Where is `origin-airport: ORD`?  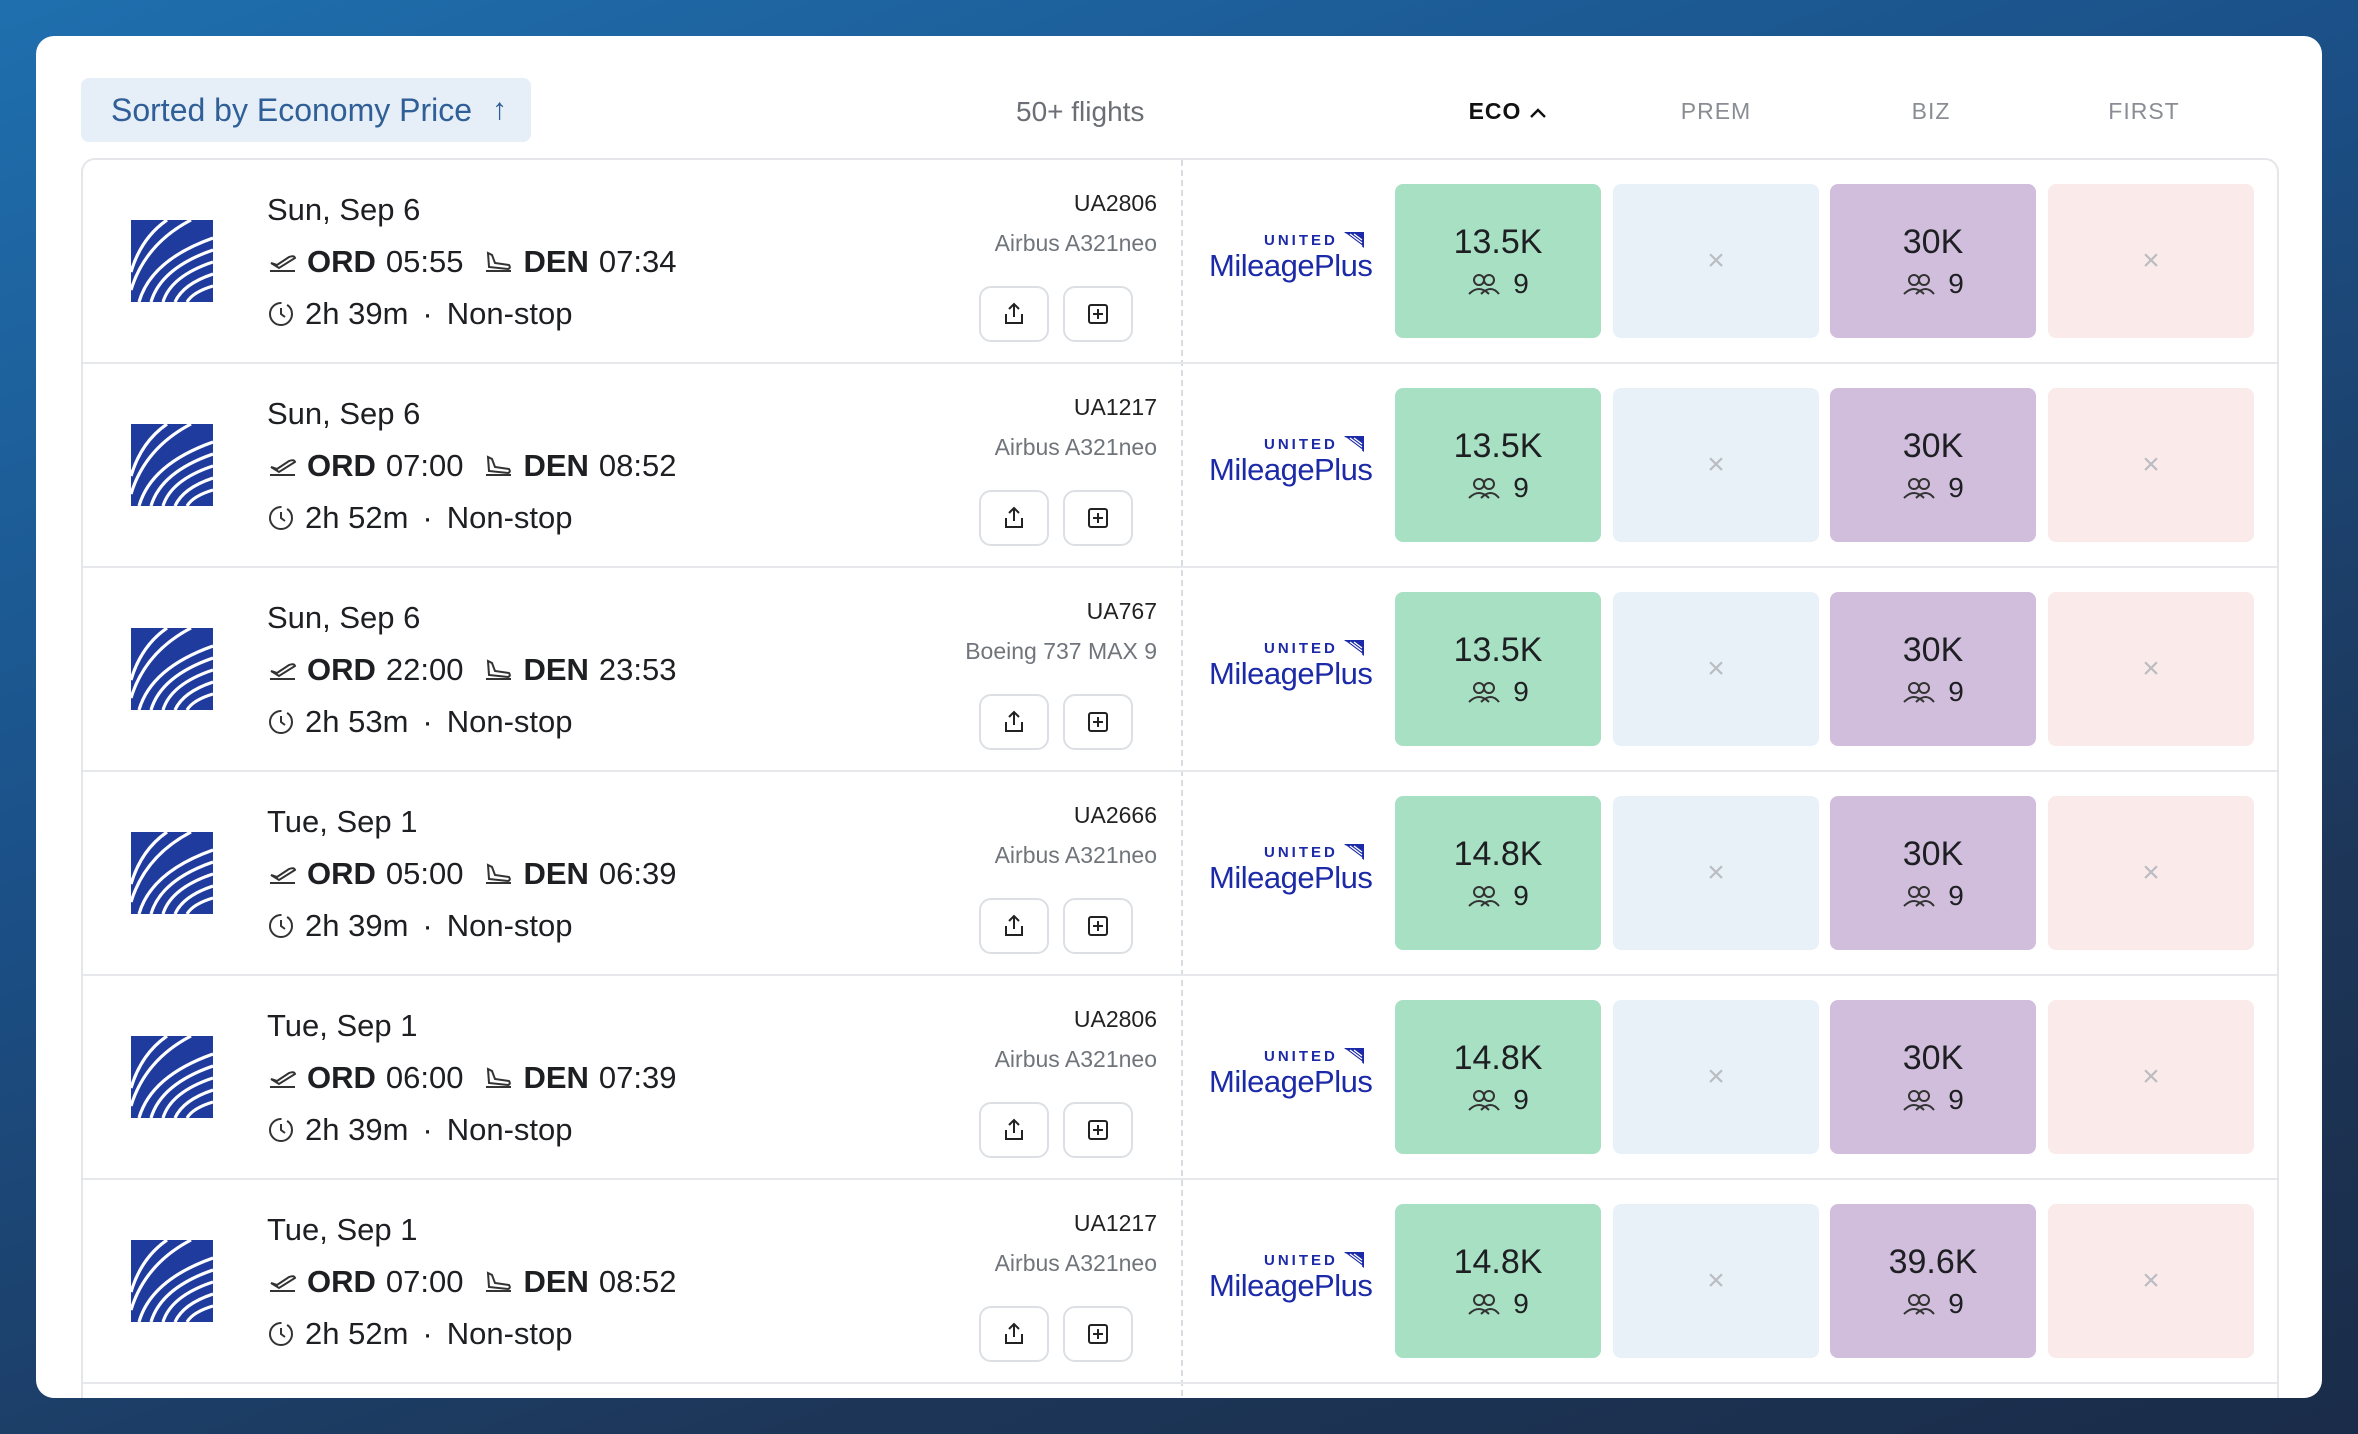 origin-airport: ORD is located at coordinates (341, 1077).